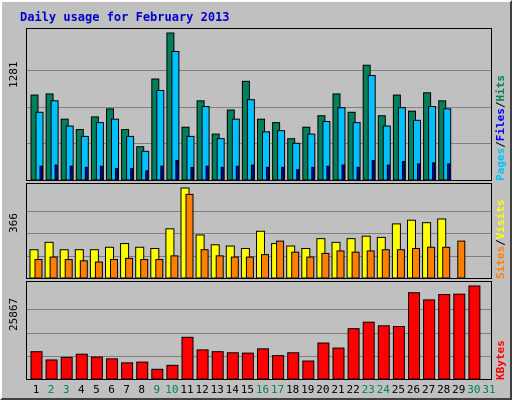 This screenshot has height=400, width=512. I want to click on visits-bar, so click(170, 253).